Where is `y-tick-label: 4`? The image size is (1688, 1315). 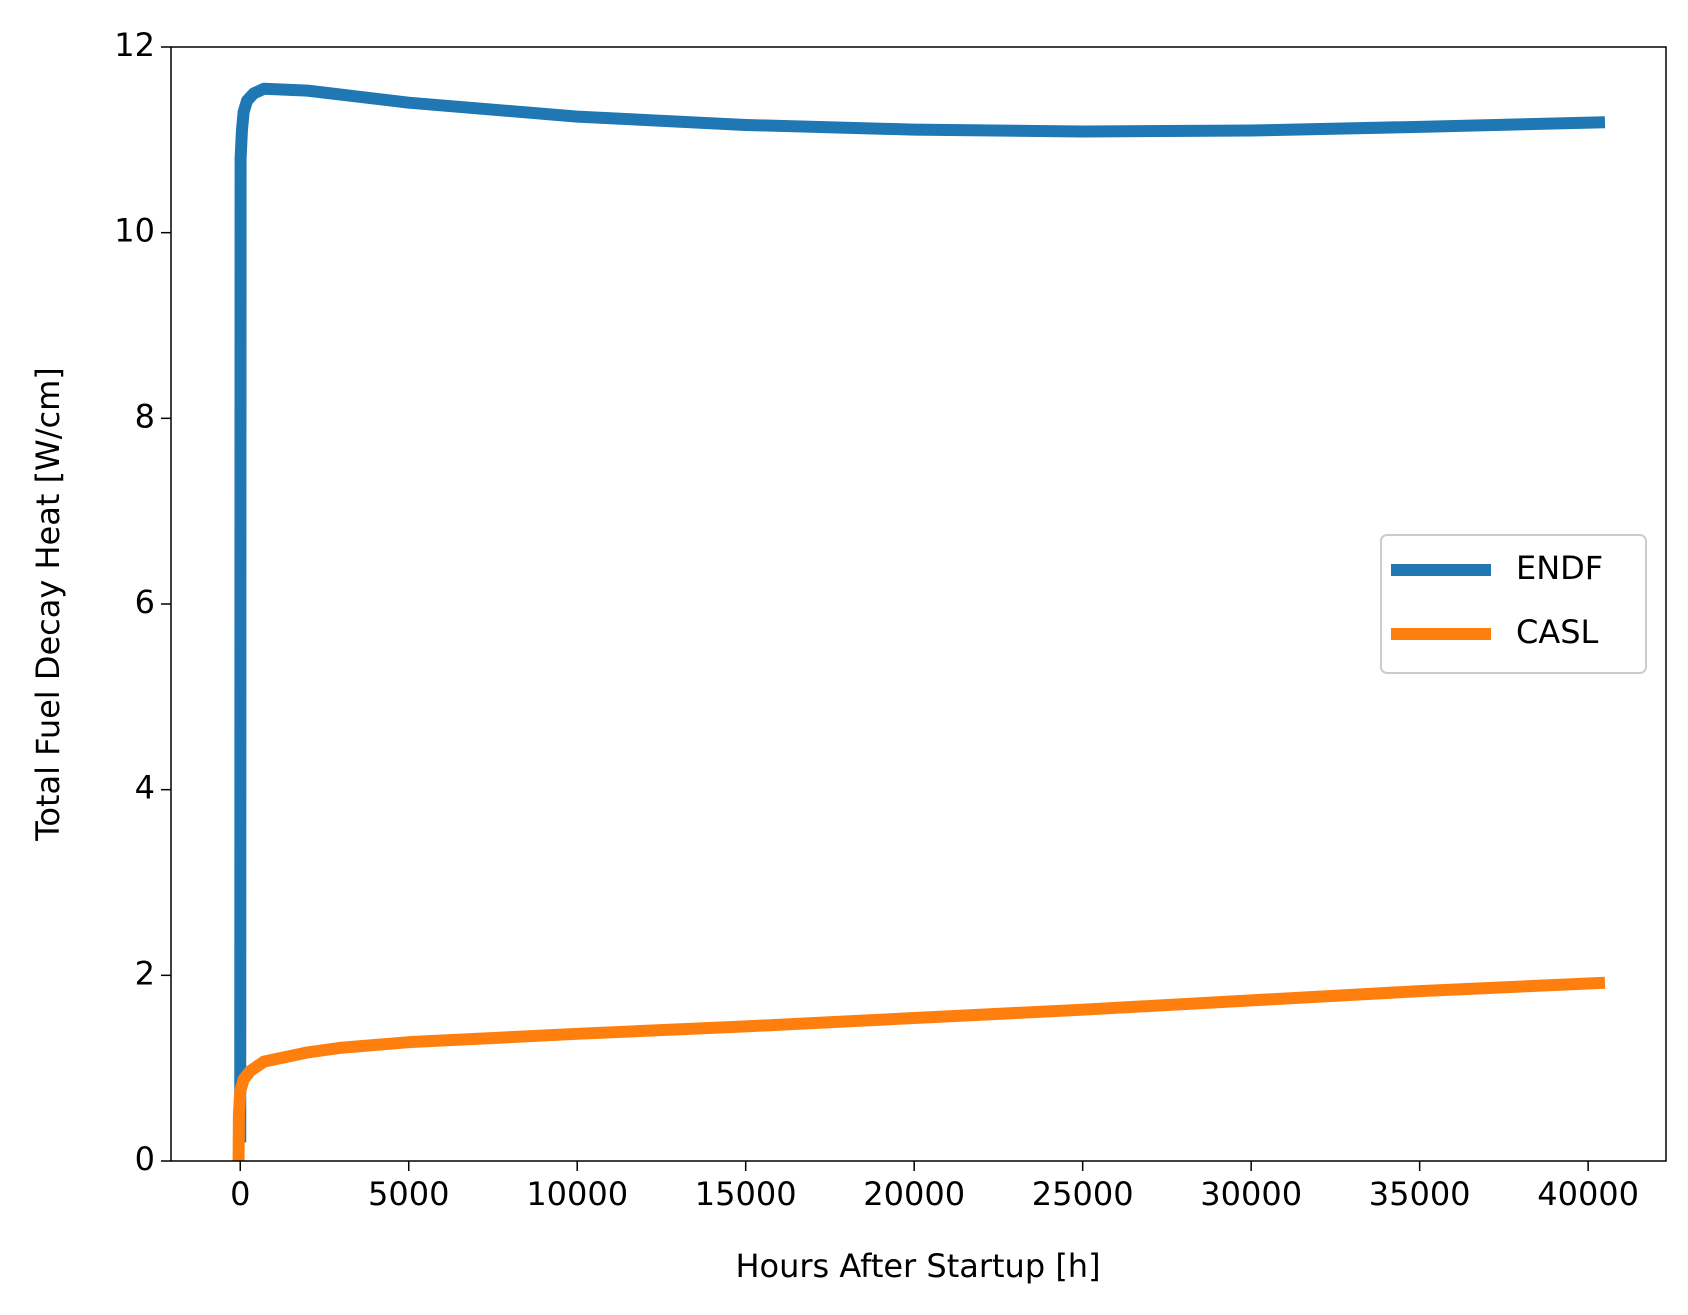
y-tick-label: 4 is located at coordinates (145, 788).